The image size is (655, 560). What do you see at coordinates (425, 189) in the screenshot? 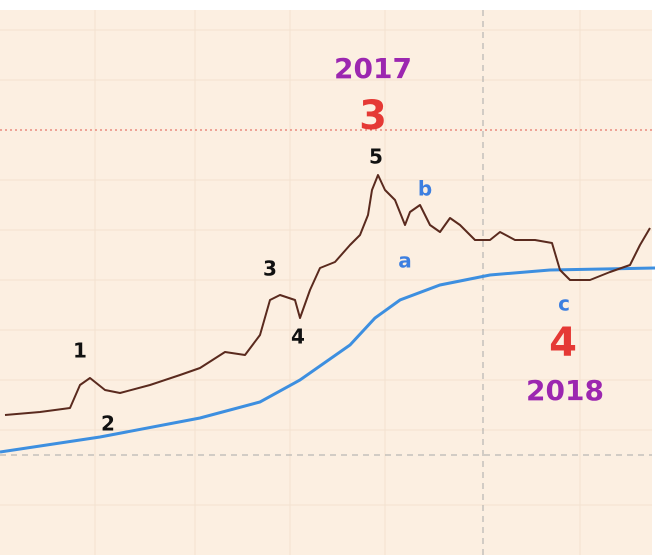
I see `wave-label: b` at bounding box center [425, 189].